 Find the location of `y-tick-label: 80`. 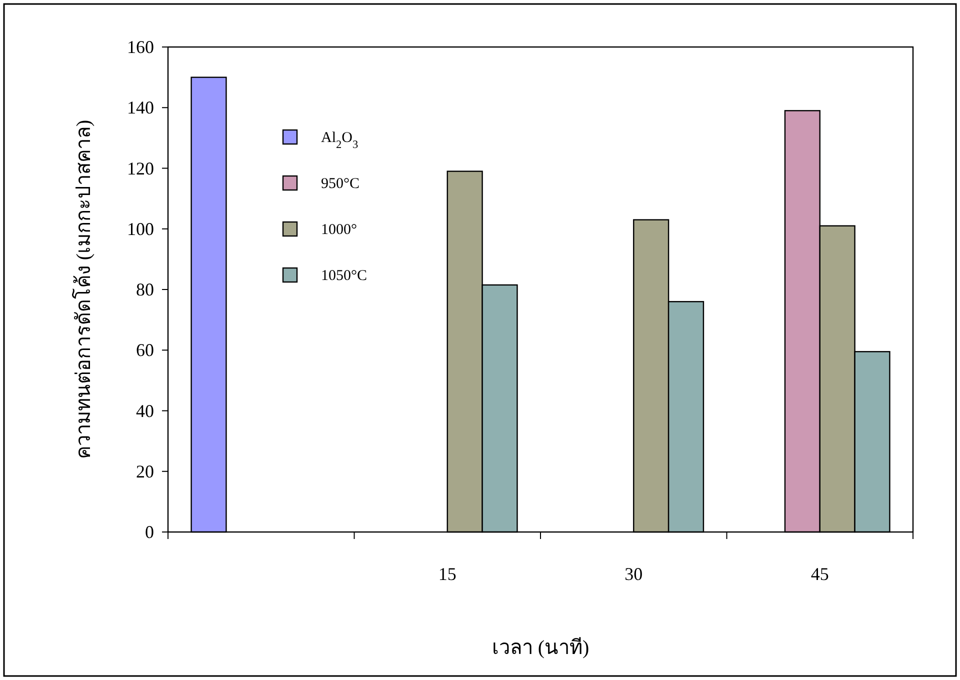

y-tick-label: 80 is located at coordinates (145, 290).